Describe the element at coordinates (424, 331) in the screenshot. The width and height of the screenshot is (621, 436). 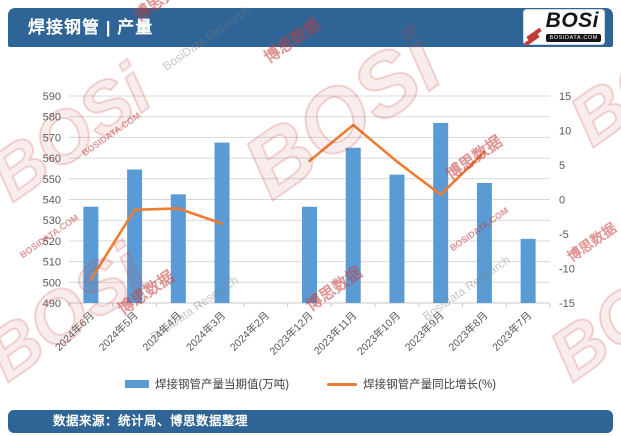
I see `x-axis-category-label: 2023年9月` at that location.